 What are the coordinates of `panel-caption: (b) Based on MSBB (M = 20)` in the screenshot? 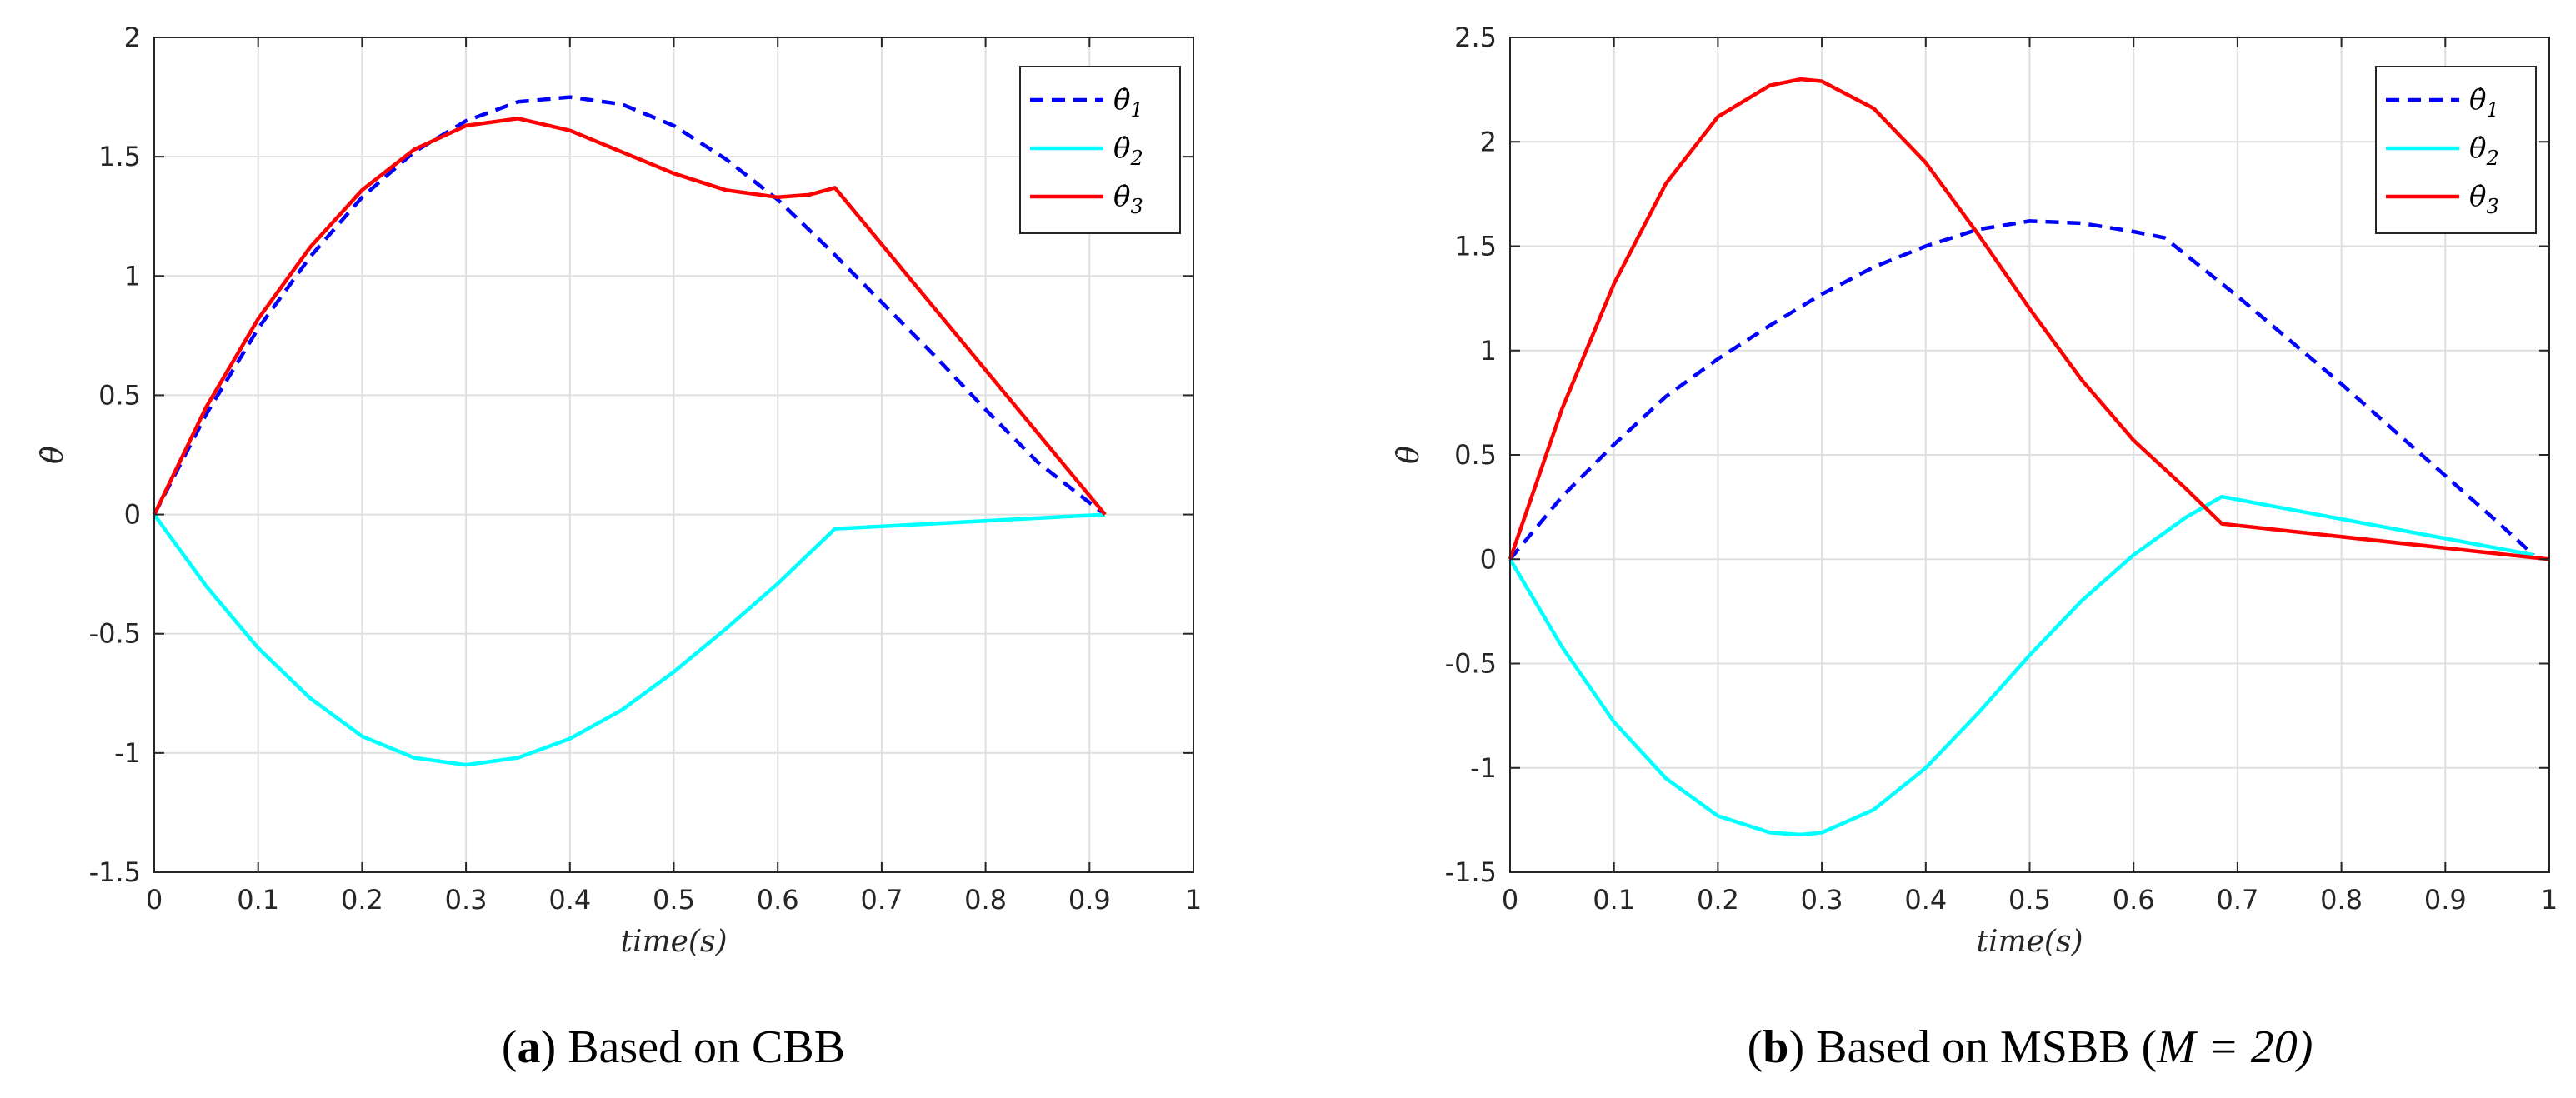 It's located at (2030, 1047).